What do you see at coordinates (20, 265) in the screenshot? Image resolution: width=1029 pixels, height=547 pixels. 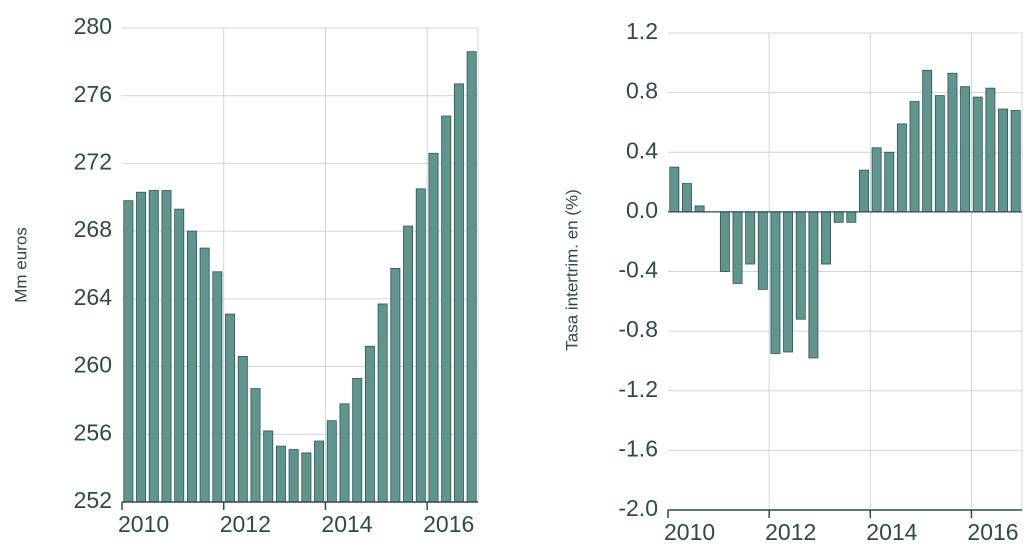 I see `y-axis-label: Mm euros` at bounding box center [20, 265].